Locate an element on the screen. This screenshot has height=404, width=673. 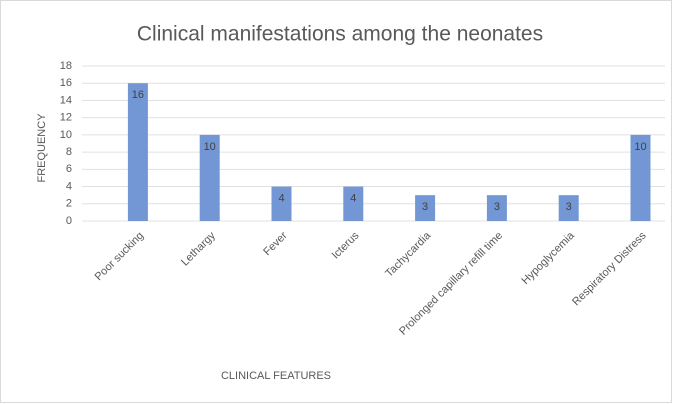
x-axis-label: CLINICAL FEATURES is located at coordinates (276, 376).